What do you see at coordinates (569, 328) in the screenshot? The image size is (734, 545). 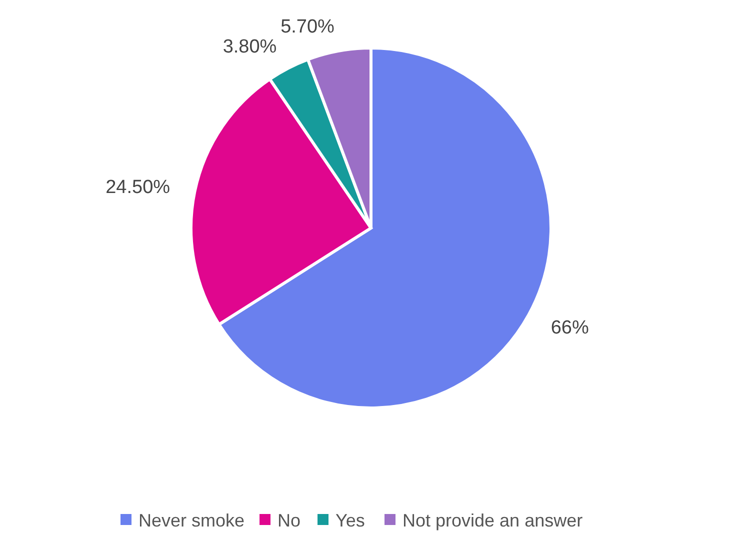 I see `data-label: 66%` at bounding box center [569, 328].